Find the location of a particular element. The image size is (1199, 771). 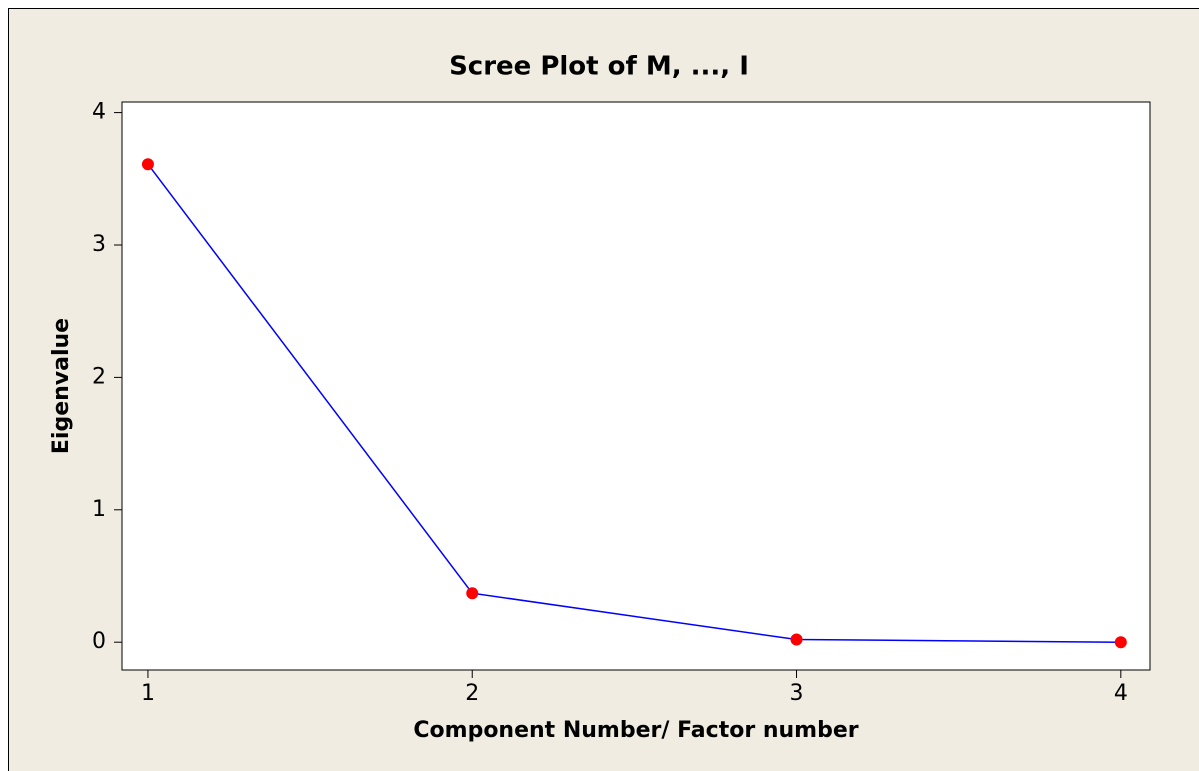

x-tick-label: 4 is located at coordinates (1121, 693).